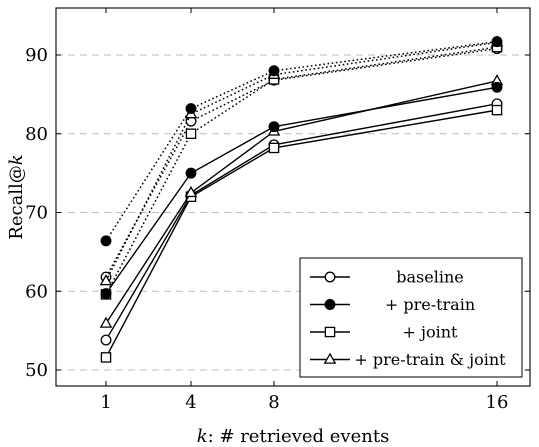 The image size is (539, 447). I want to click on x-tick-label-8: 8, so click(273, 402).